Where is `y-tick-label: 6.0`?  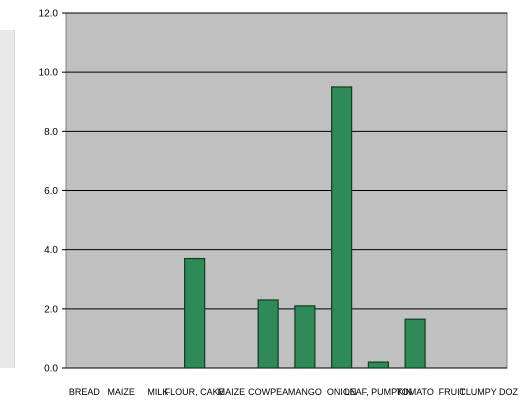 y-tick-label: 6.0 is located at coordinates (51, 191).